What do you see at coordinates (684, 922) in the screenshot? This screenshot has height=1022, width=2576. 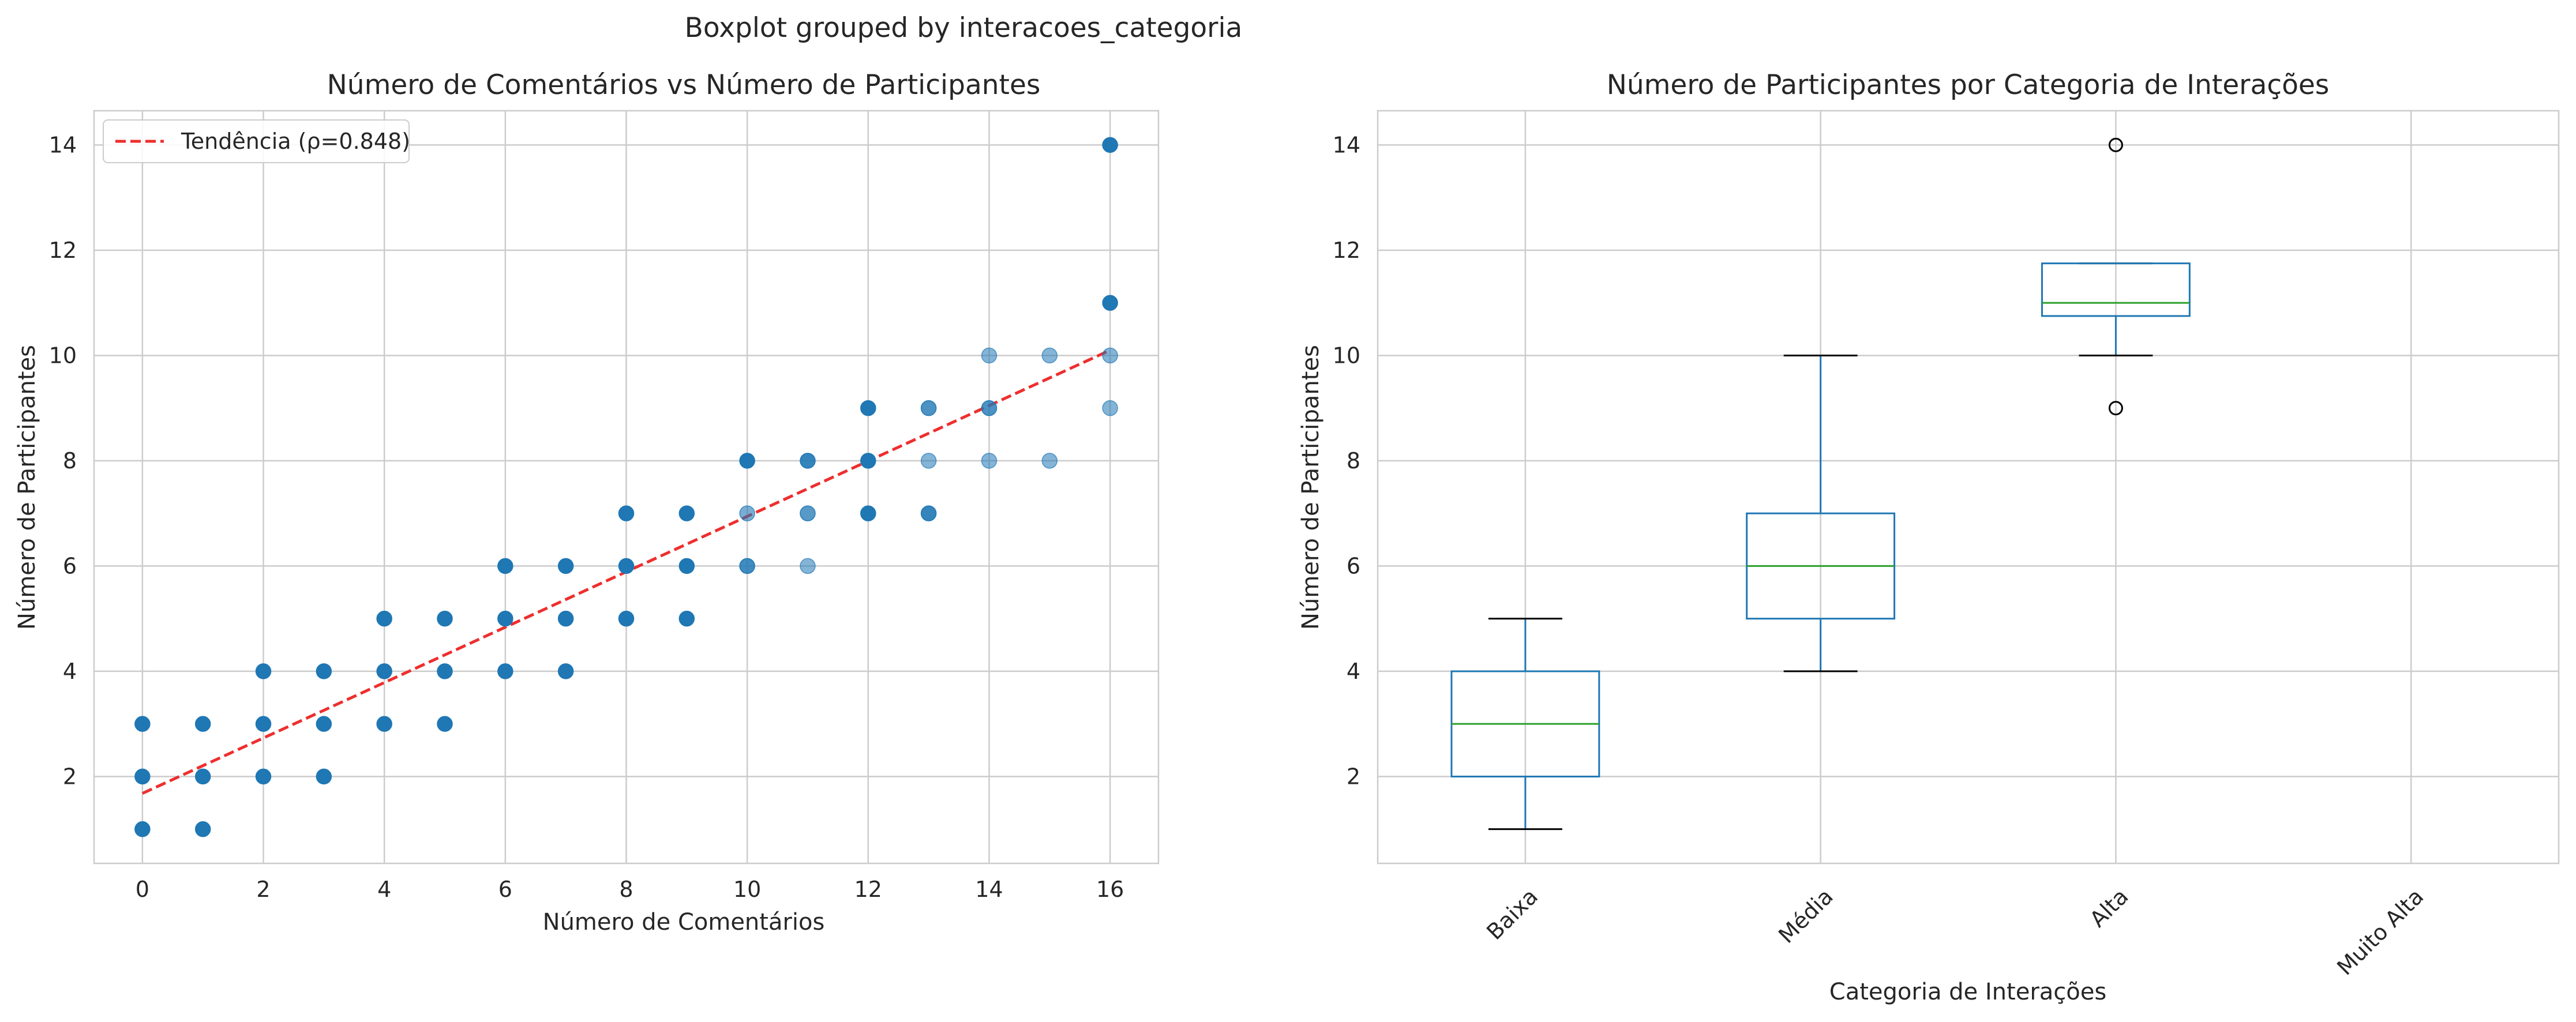 I see `scatter-x-axis-label: Número de Comentários` at bounding box center [684, 922].